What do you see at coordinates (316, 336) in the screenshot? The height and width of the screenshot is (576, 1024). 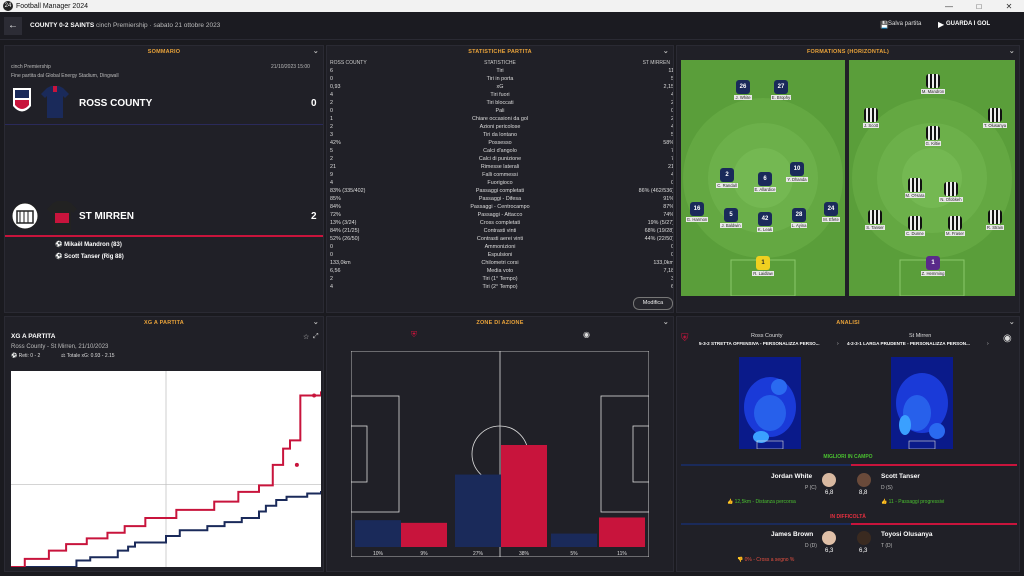 I see `expand-icon: ⤢` at bounding box center [316, 336].